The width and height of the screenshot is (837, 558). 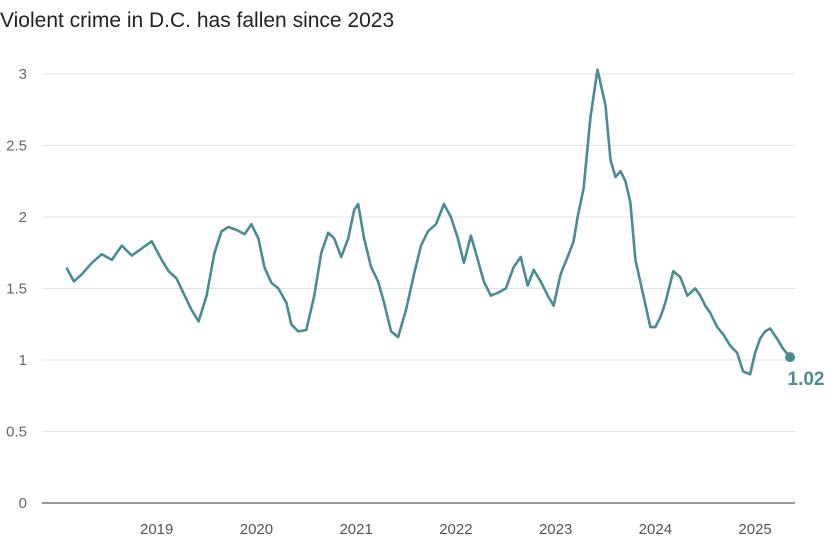 What do you see at coordinates (16, 146) in the screenshot?
I see `y-tick-label: 2.5` at bounding box center [16, 146].